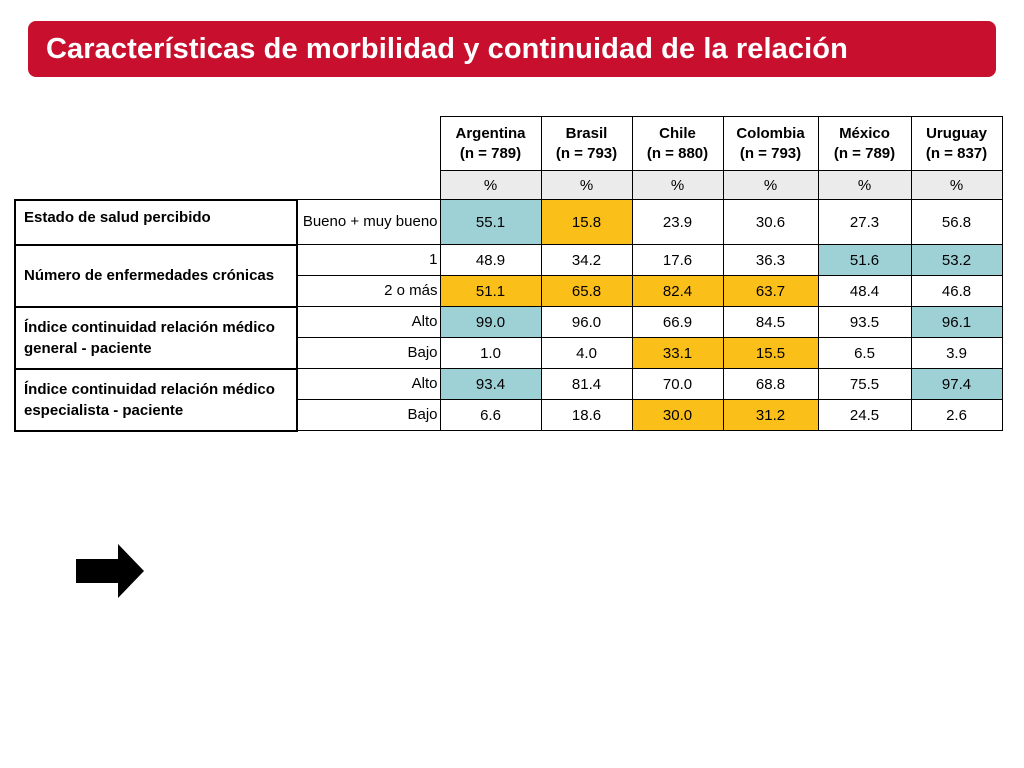 The height and width of the screenshot is (768, 1024). Describe the element at coordinates (956, 384) in the screenshot. I see `value-cell: 97.4` at that location.